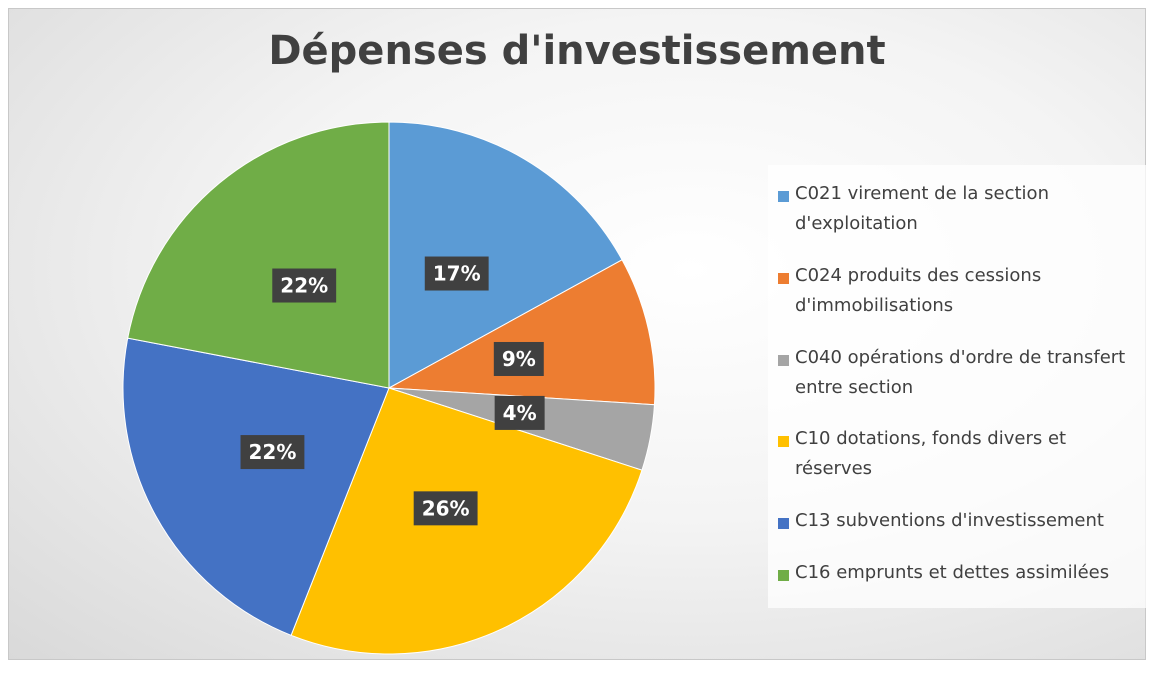 The image size is (1154, 674). I want to click on legend-item: C13 subventions d'investissement, so click(958, 523).